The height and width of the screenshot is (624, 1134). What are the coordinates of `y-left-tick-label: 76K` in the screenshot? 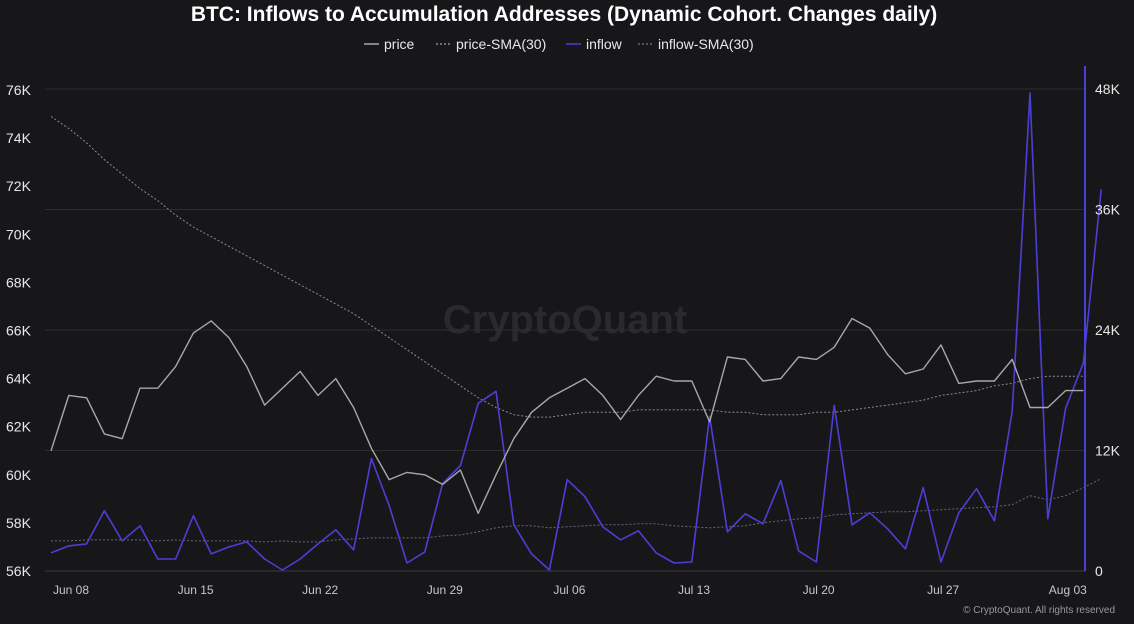 It's located at (19, 90).